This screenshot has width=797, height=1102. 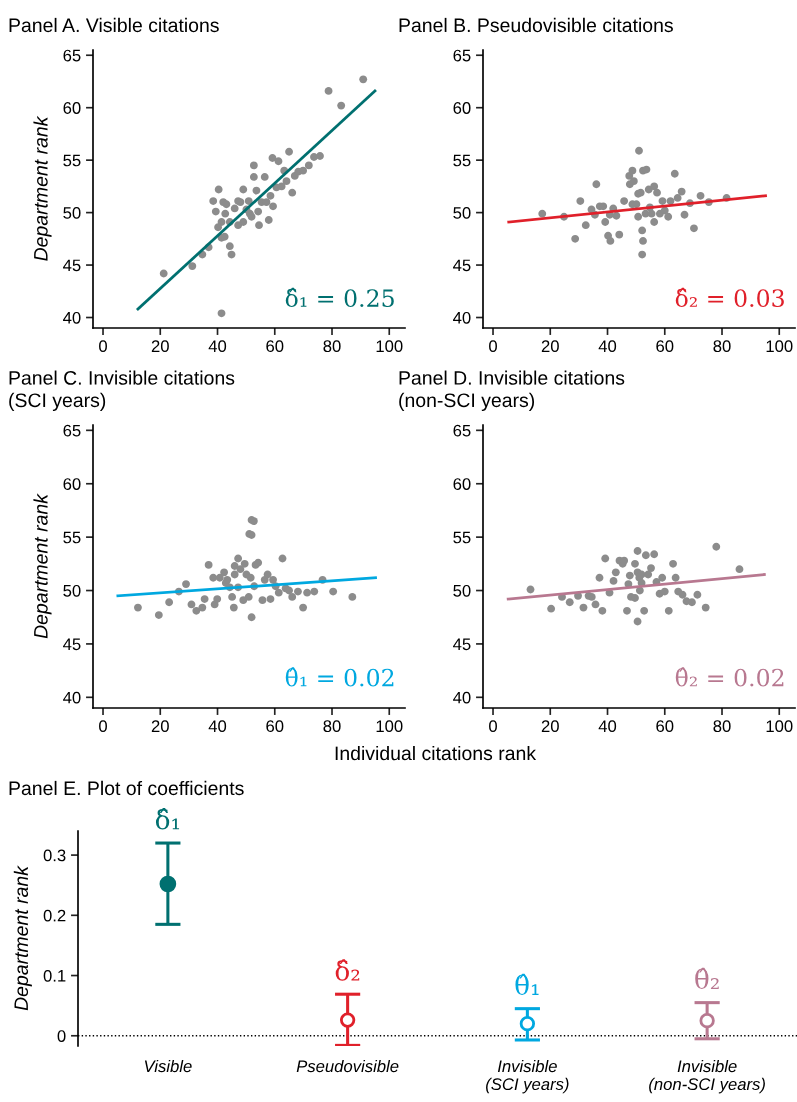 I want to click on chart-title: Panel A. Visible citations, so click(x=114, y=25).